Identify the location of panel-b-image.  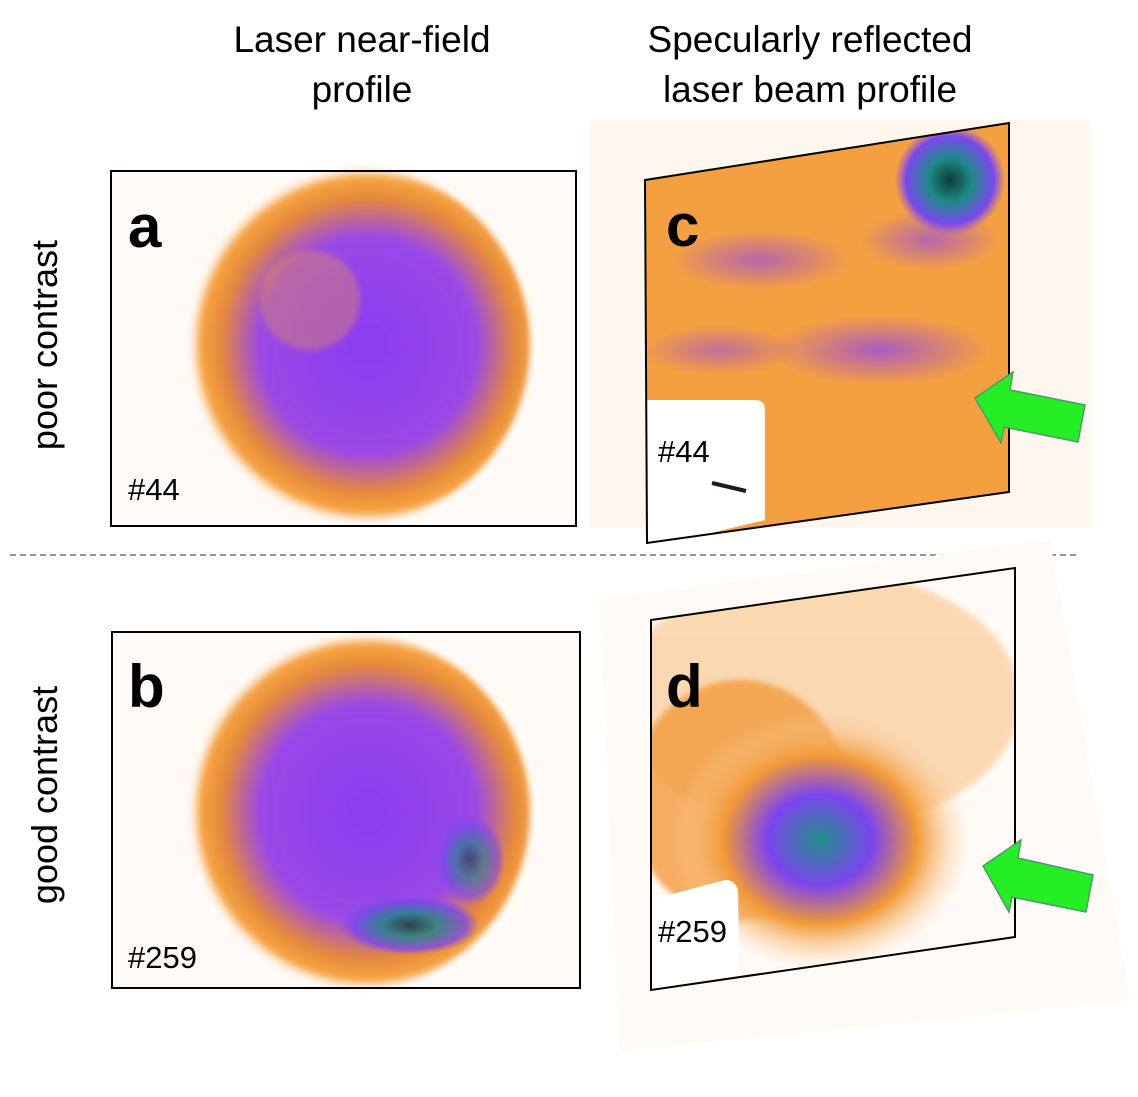
(346, 812).